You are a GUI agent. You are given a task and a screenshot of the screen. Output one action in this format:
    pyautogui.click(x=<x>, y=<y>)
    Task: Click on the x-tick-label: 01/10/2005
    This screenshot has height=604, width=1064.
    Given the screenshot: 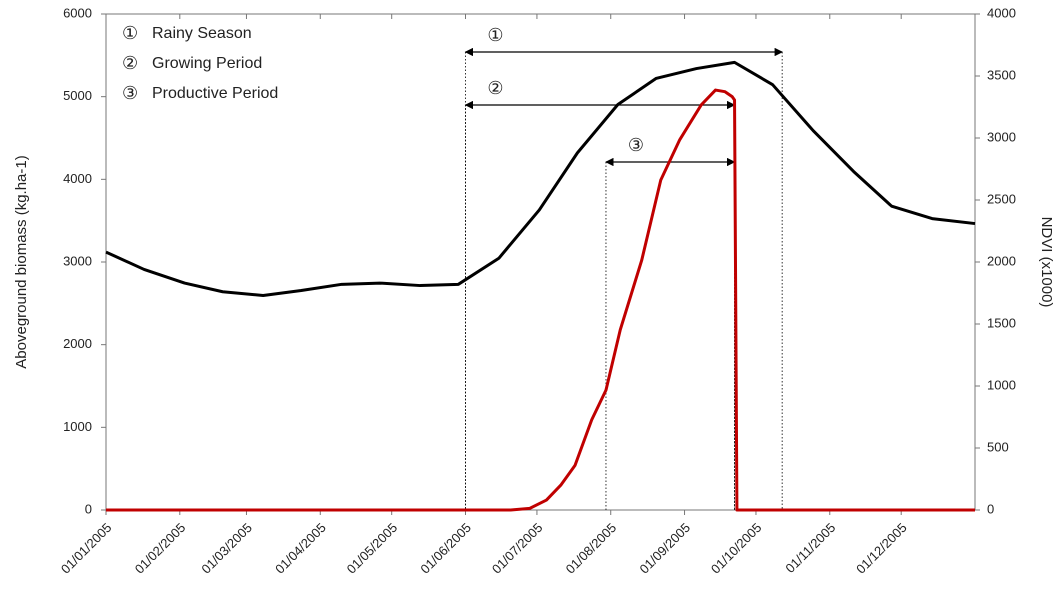 What is the action you would take?
    pyautogui.click(x=736, y=548)
    